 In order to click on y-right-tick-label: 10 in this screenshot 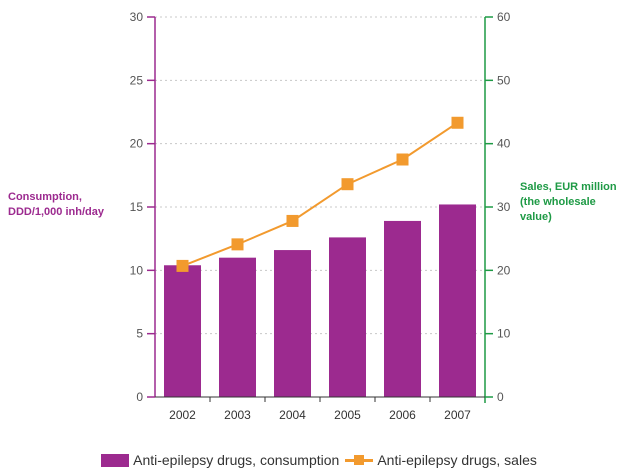, I will do `click(504, 334)`.